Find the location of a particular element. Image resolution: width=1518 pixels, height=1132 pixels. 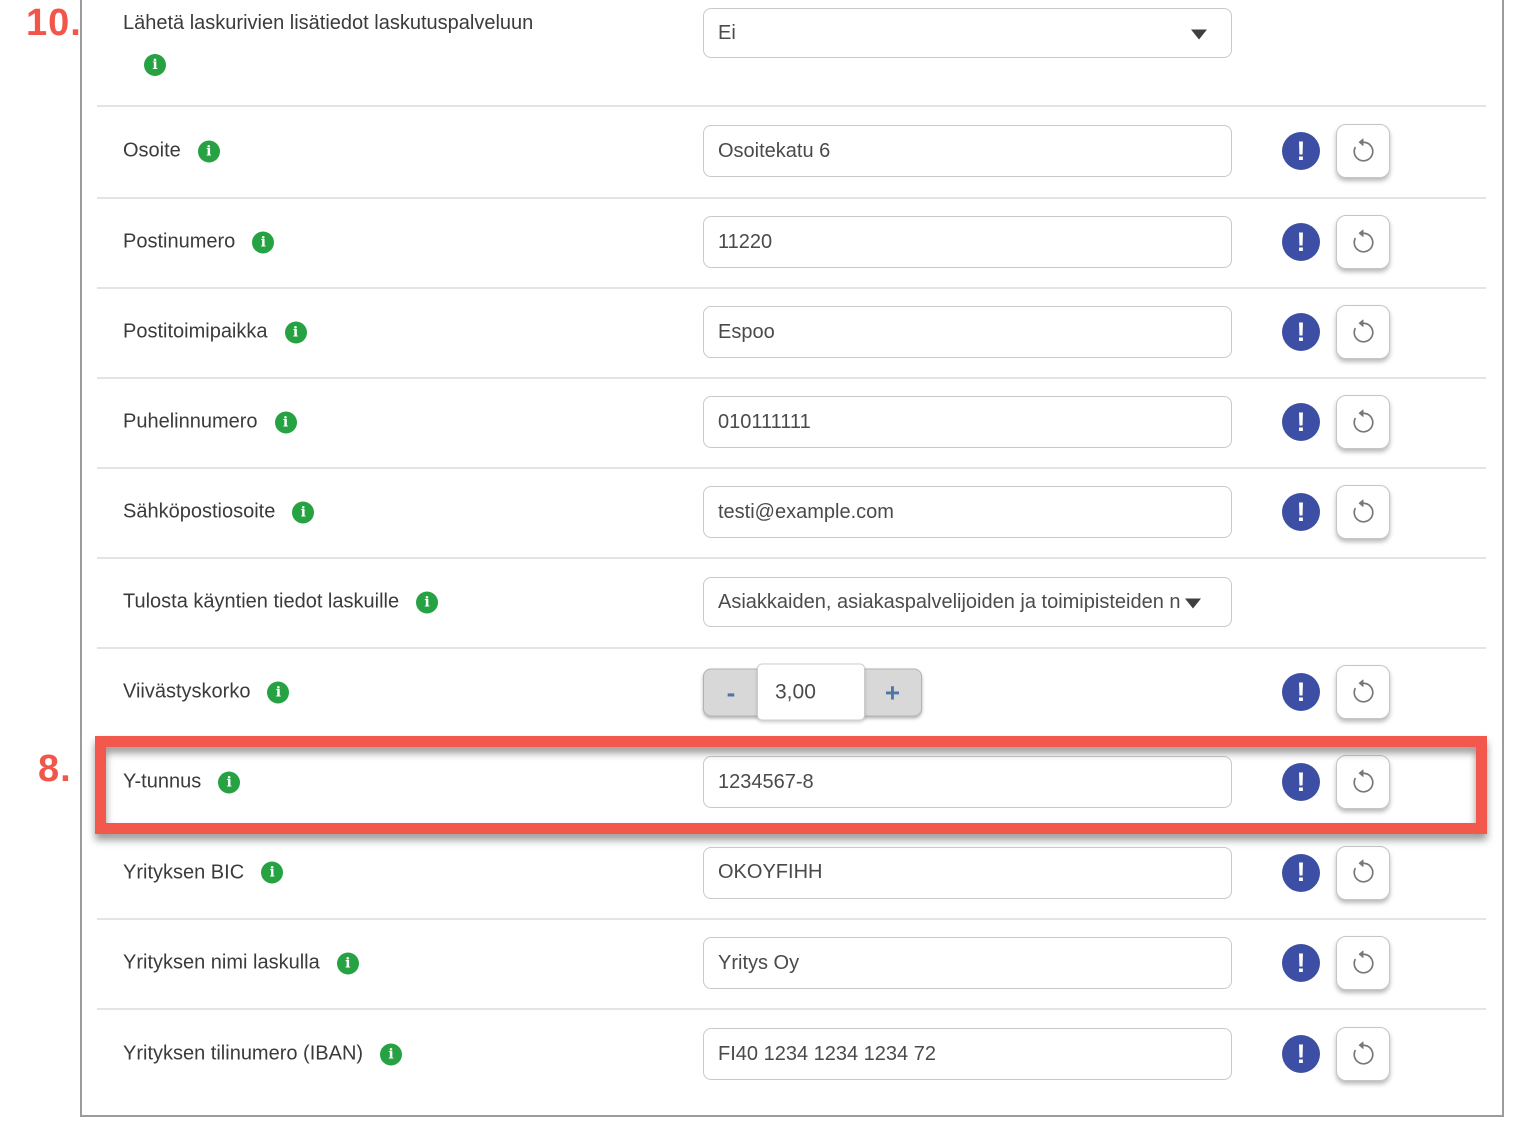

osoite-input is located at coordinates (967, 151).